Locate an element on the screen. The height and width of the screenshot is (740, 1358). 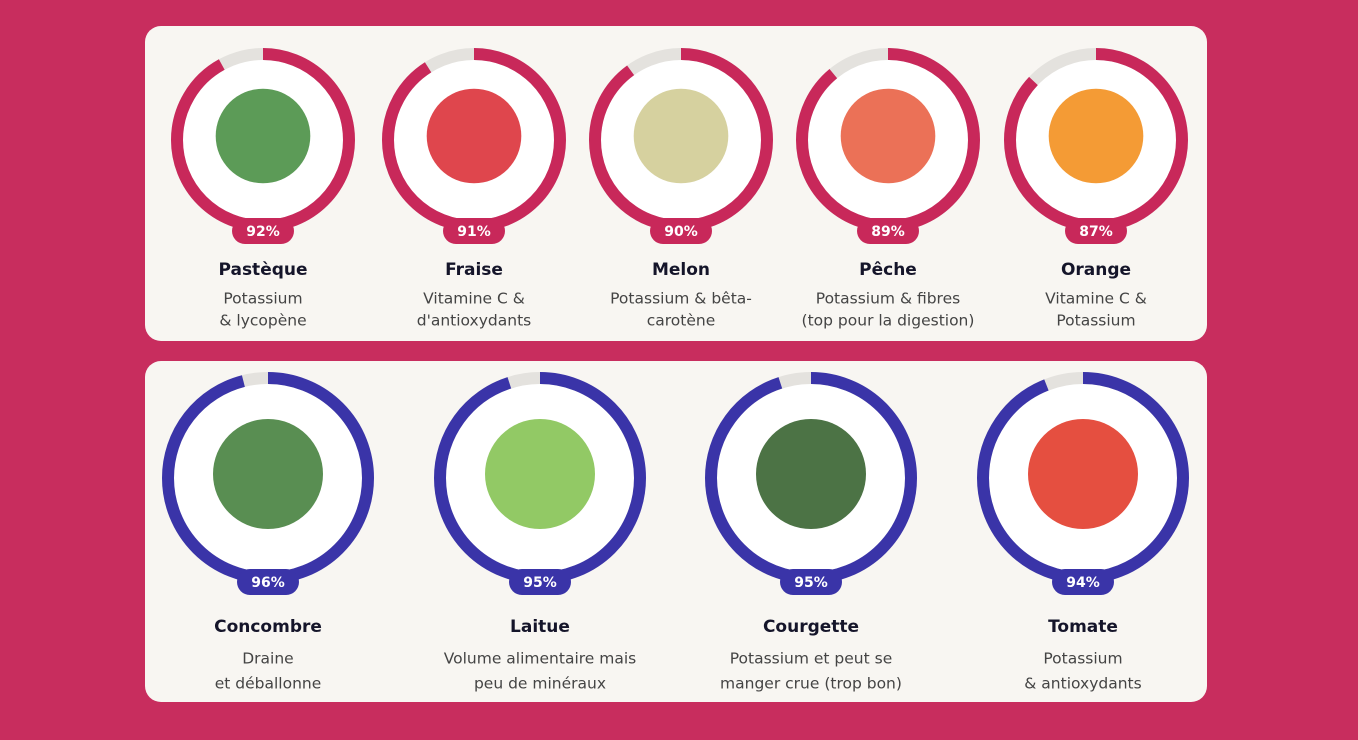
produce-description: d'antioxydants is located at coordinates (474, 321).